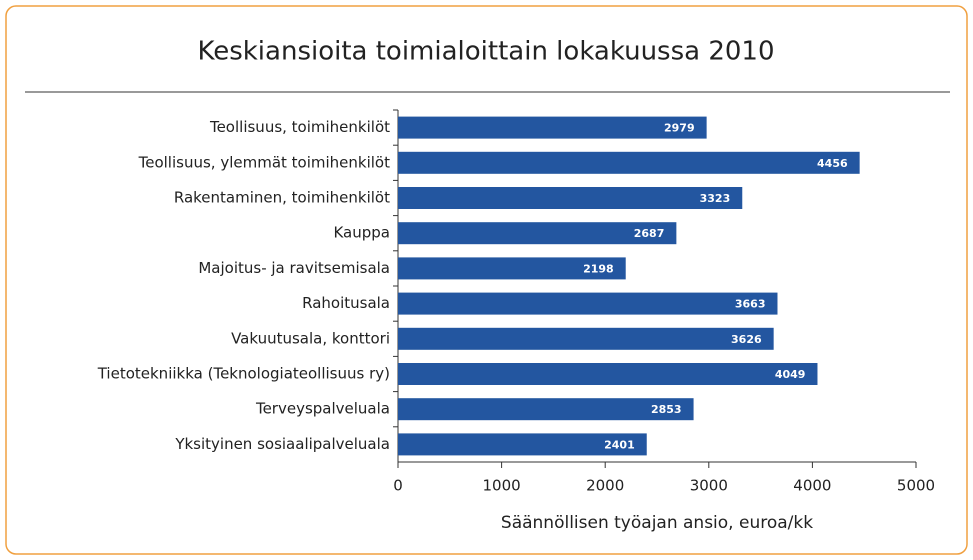  I want to click on value-label: 3663, so click(750, 304).